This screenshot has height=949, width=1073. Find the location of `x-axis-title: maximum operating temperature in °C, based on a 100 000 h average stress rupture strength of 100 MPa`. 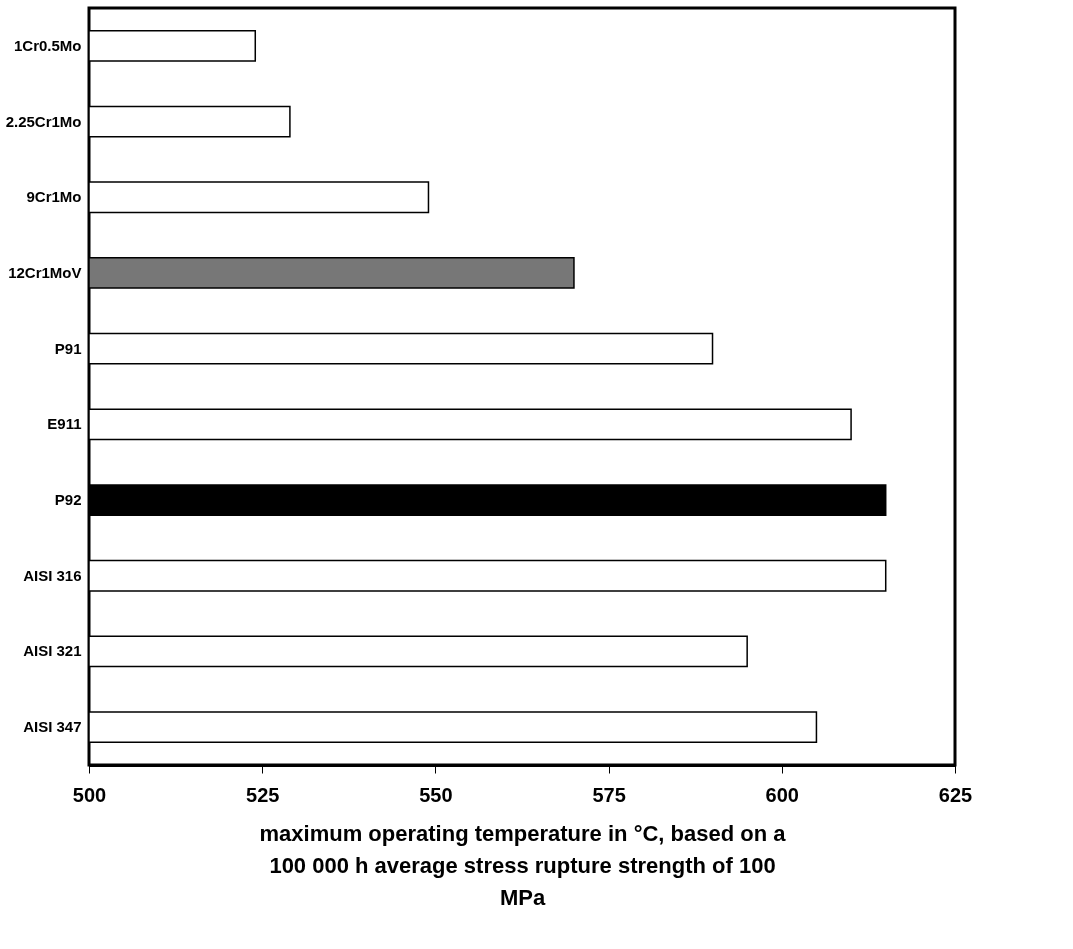

x-axis-title: maximum operating temperature in °C, based on a 100 000 h average stress rupture strength of 100 MPa is located at coordinates (523, 865).